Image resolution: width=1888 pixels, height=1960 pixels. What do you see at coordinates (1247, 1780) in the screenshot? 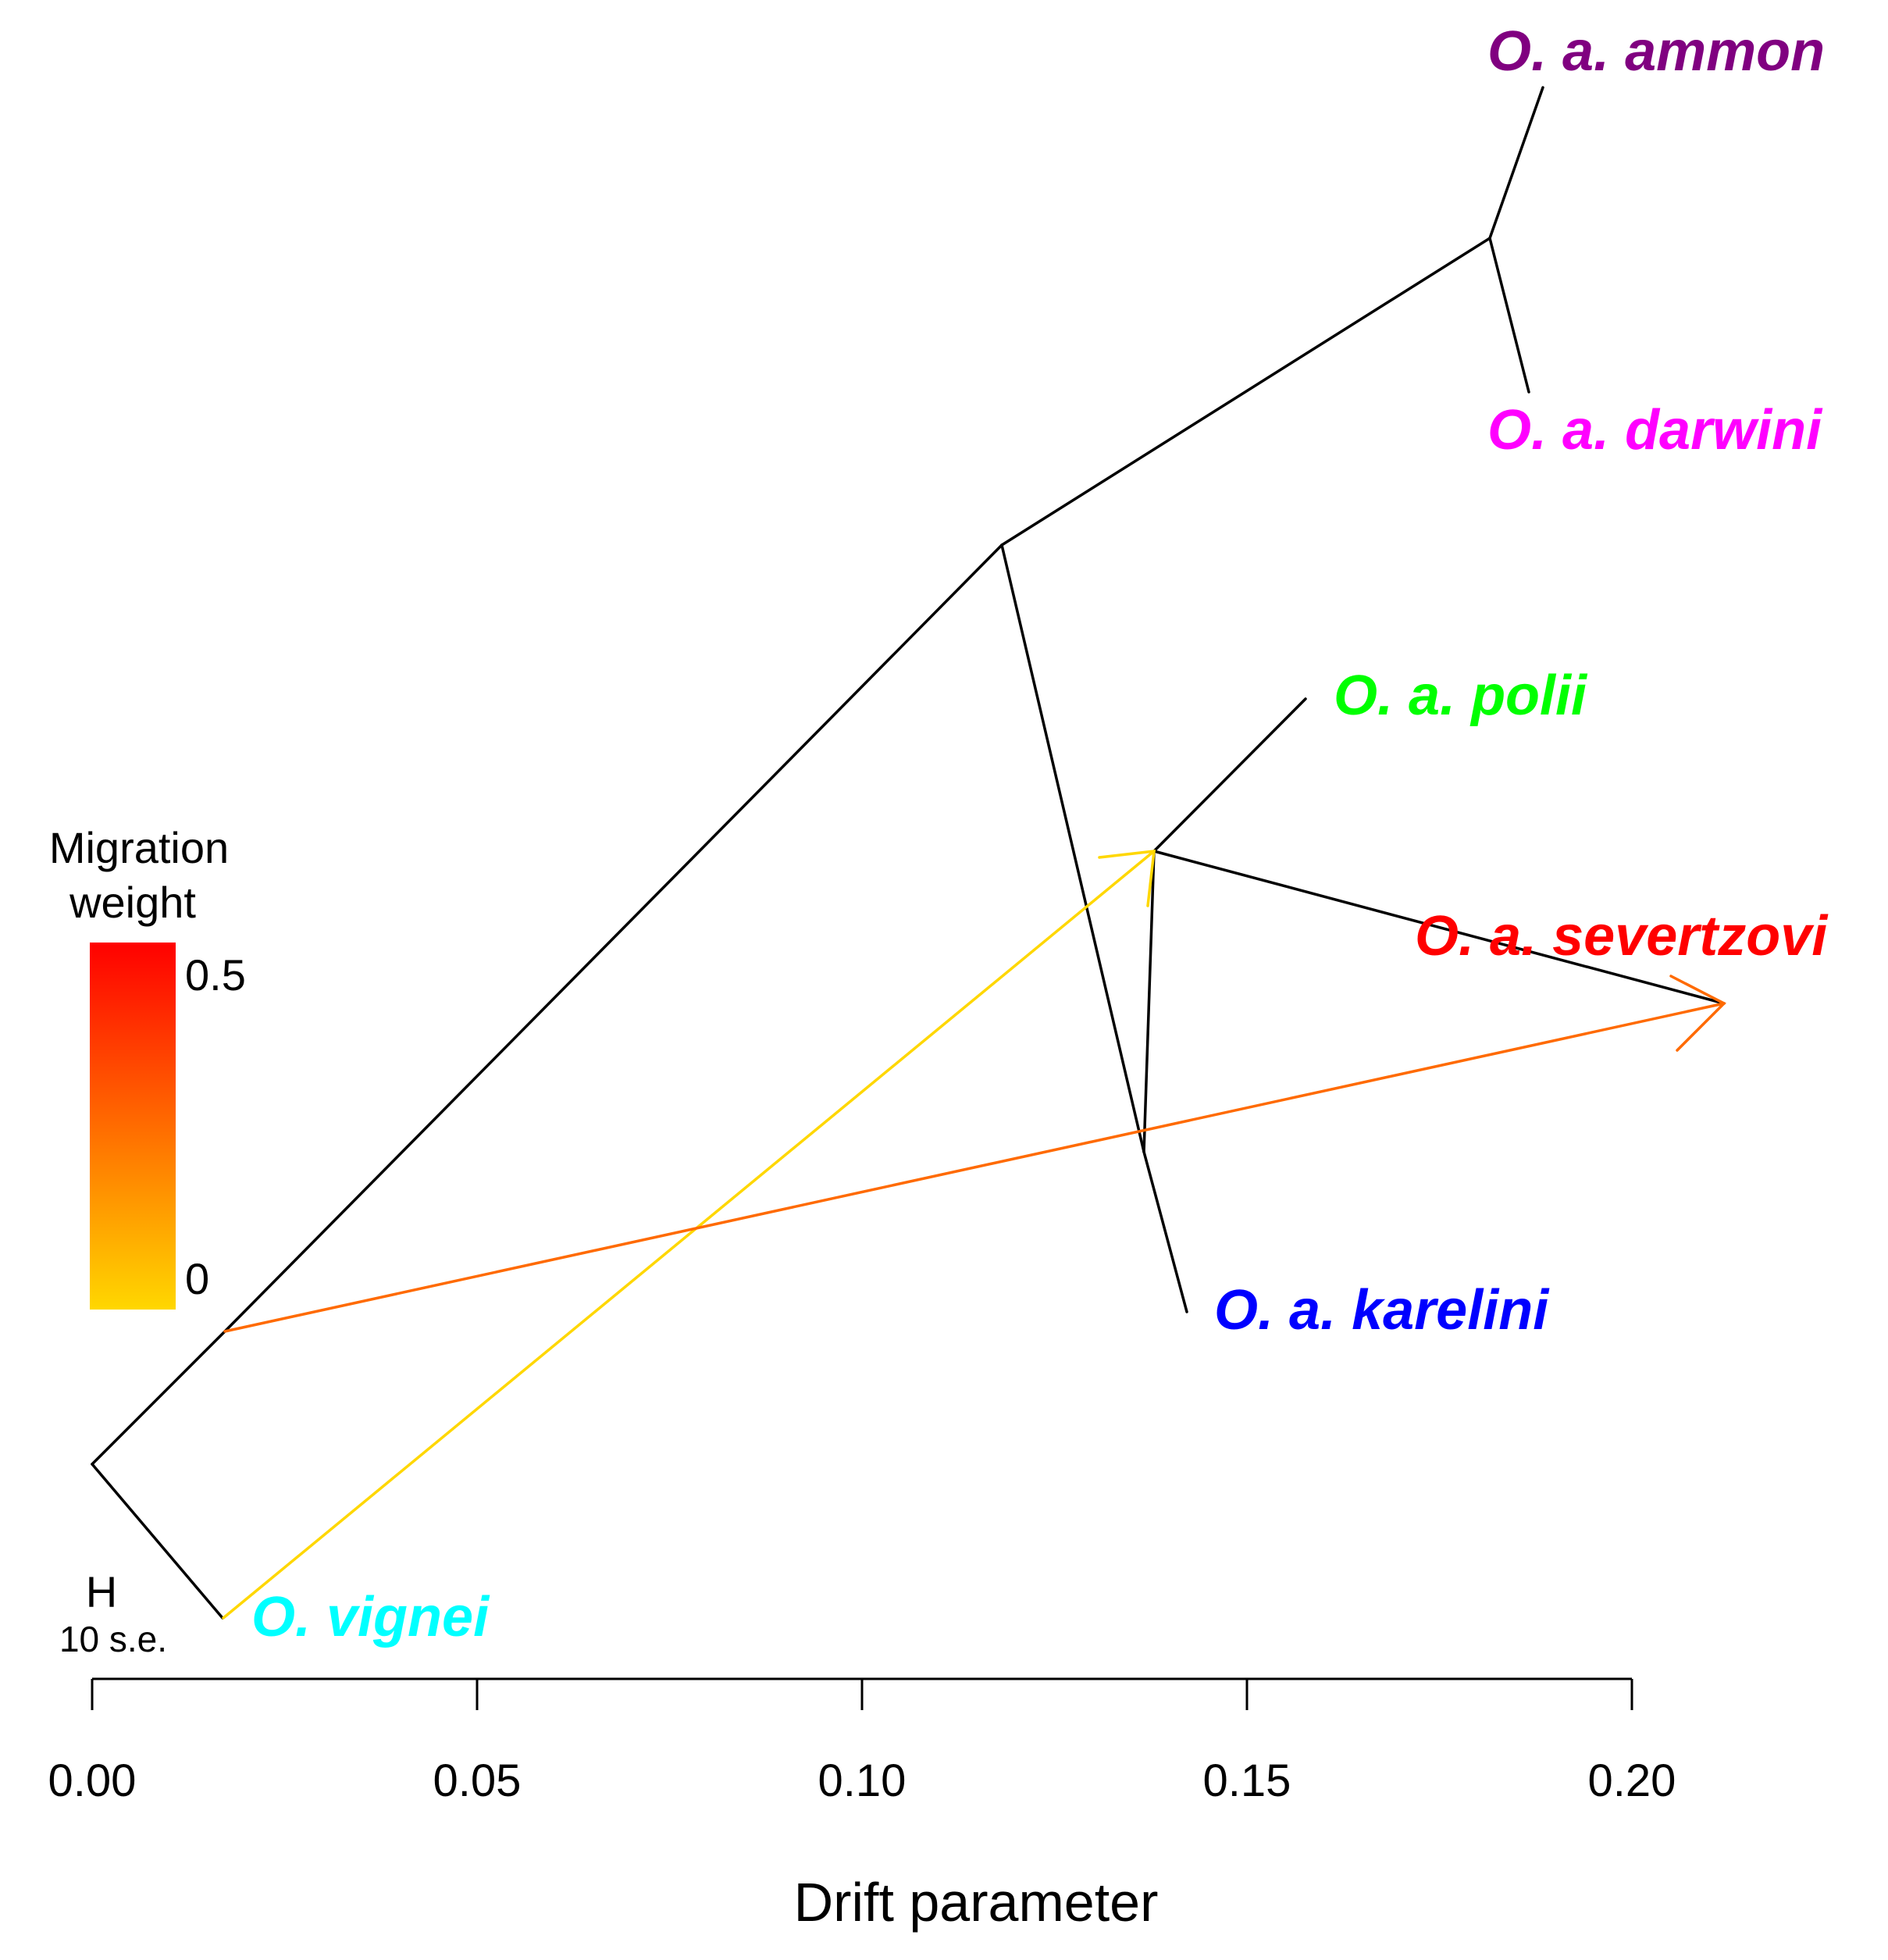
I see `x-tick-label: 0.15` at bounding box center [1247, 1780].